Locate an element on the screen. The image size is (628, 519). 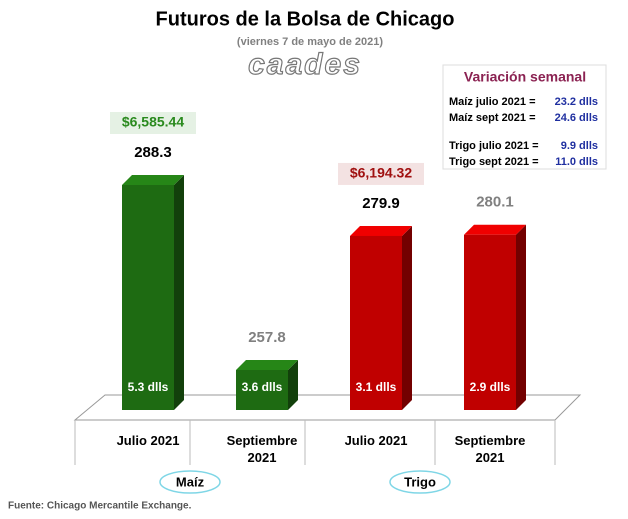
source: Fuente: Chicago Mercantile Exchange. is located at coordinates (100, 506).